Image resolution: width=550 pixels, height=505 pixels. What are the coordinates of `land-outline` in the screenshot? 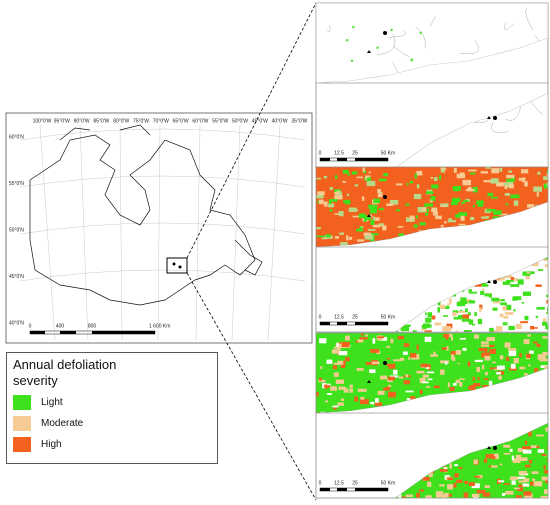 It's located at (432, 43).